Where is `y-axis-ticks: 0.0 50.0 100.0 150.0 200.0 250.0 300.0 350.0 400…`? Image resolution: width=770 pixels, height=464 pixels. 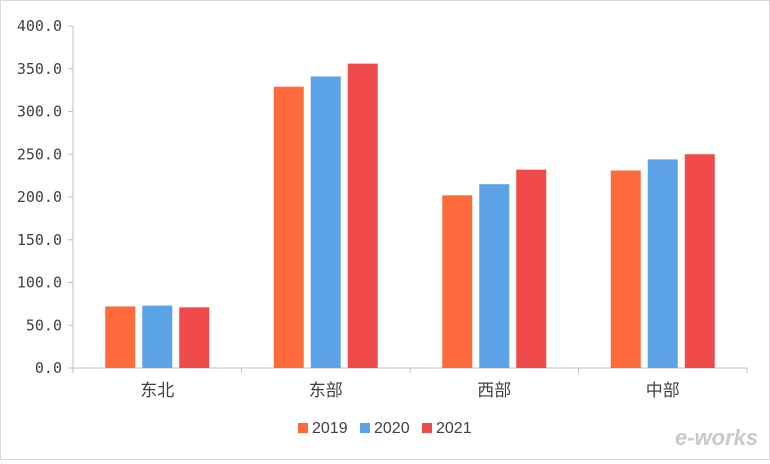
y-axis-ticks: 0.0 50.0 100.0 150.0 200.0 250.0 300.0 350.0 400… is located at coordinates (45, 197).